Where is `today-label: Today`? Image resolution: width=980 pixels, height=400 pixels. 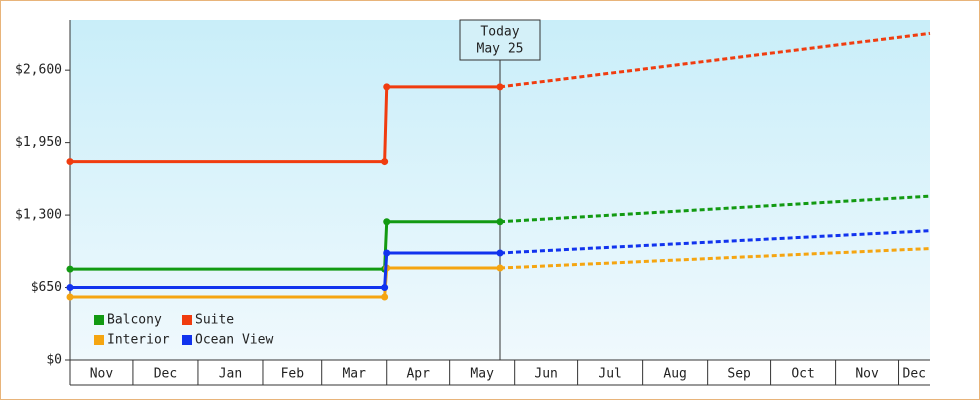 today-label: Today is located at coordinates (499, 32).